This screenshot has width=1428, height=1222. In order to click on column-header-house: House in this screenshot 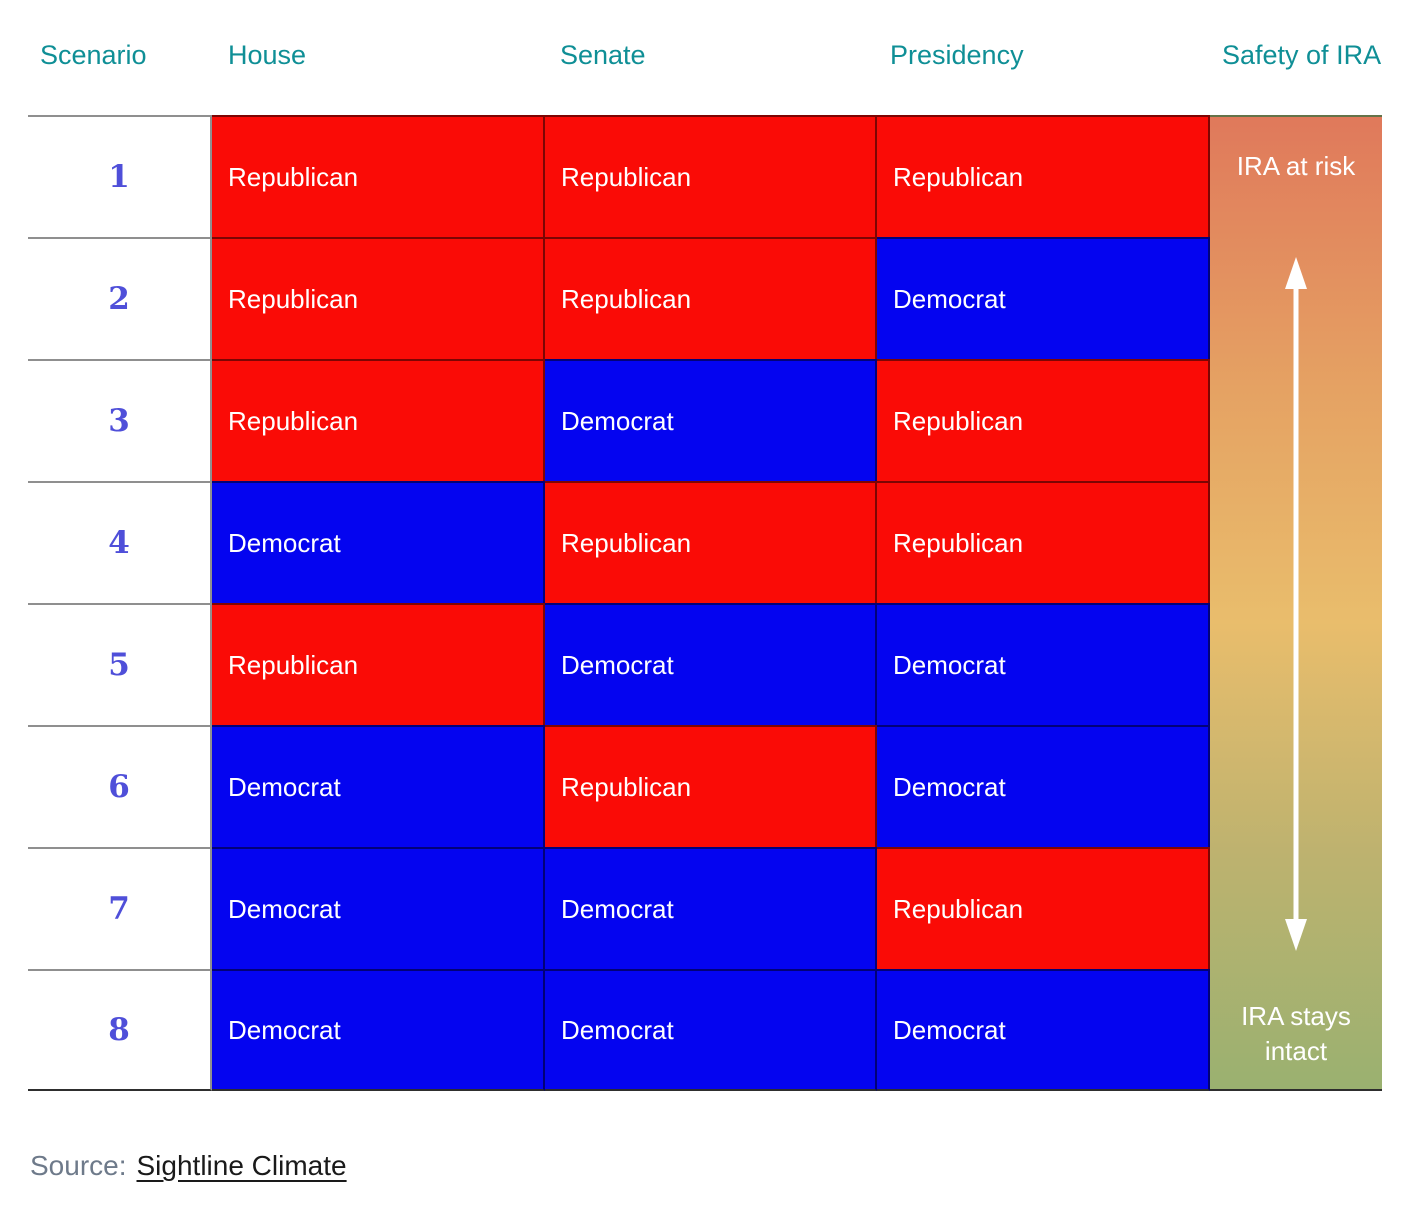, I will do `click(267, 55)`.